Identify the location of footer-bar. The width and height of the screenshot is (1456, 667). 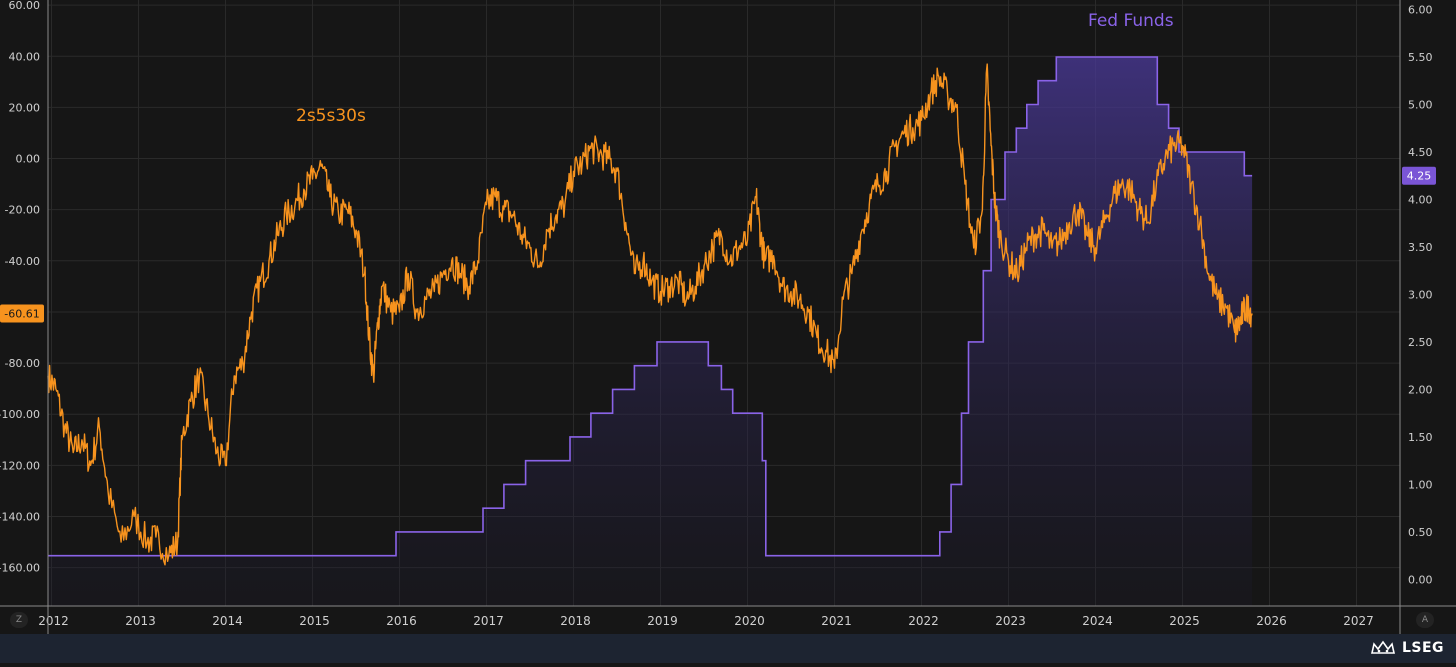
(728, 648).